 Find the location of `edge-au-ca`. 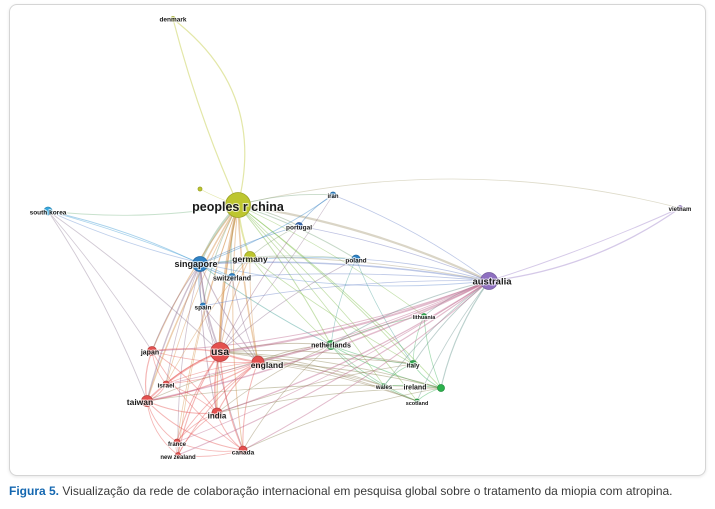

edge-au-ca is located at coordinates (366, 365).